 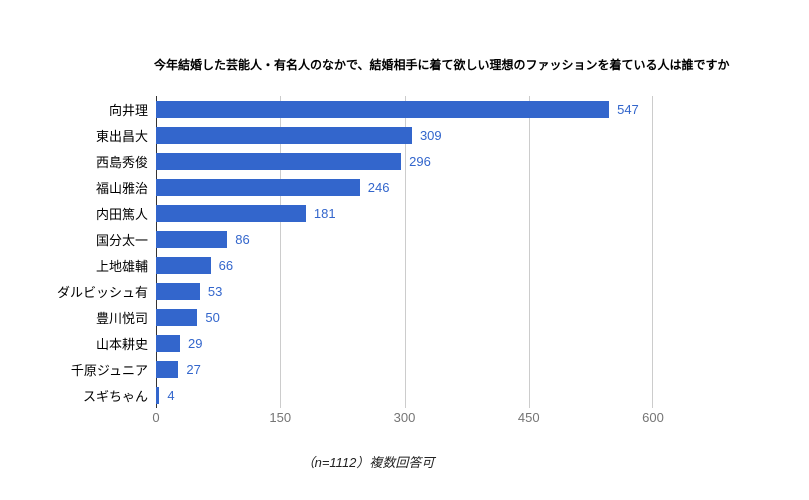 I want to click on category-label: 豊川悦司, so click(x=121, y=318).